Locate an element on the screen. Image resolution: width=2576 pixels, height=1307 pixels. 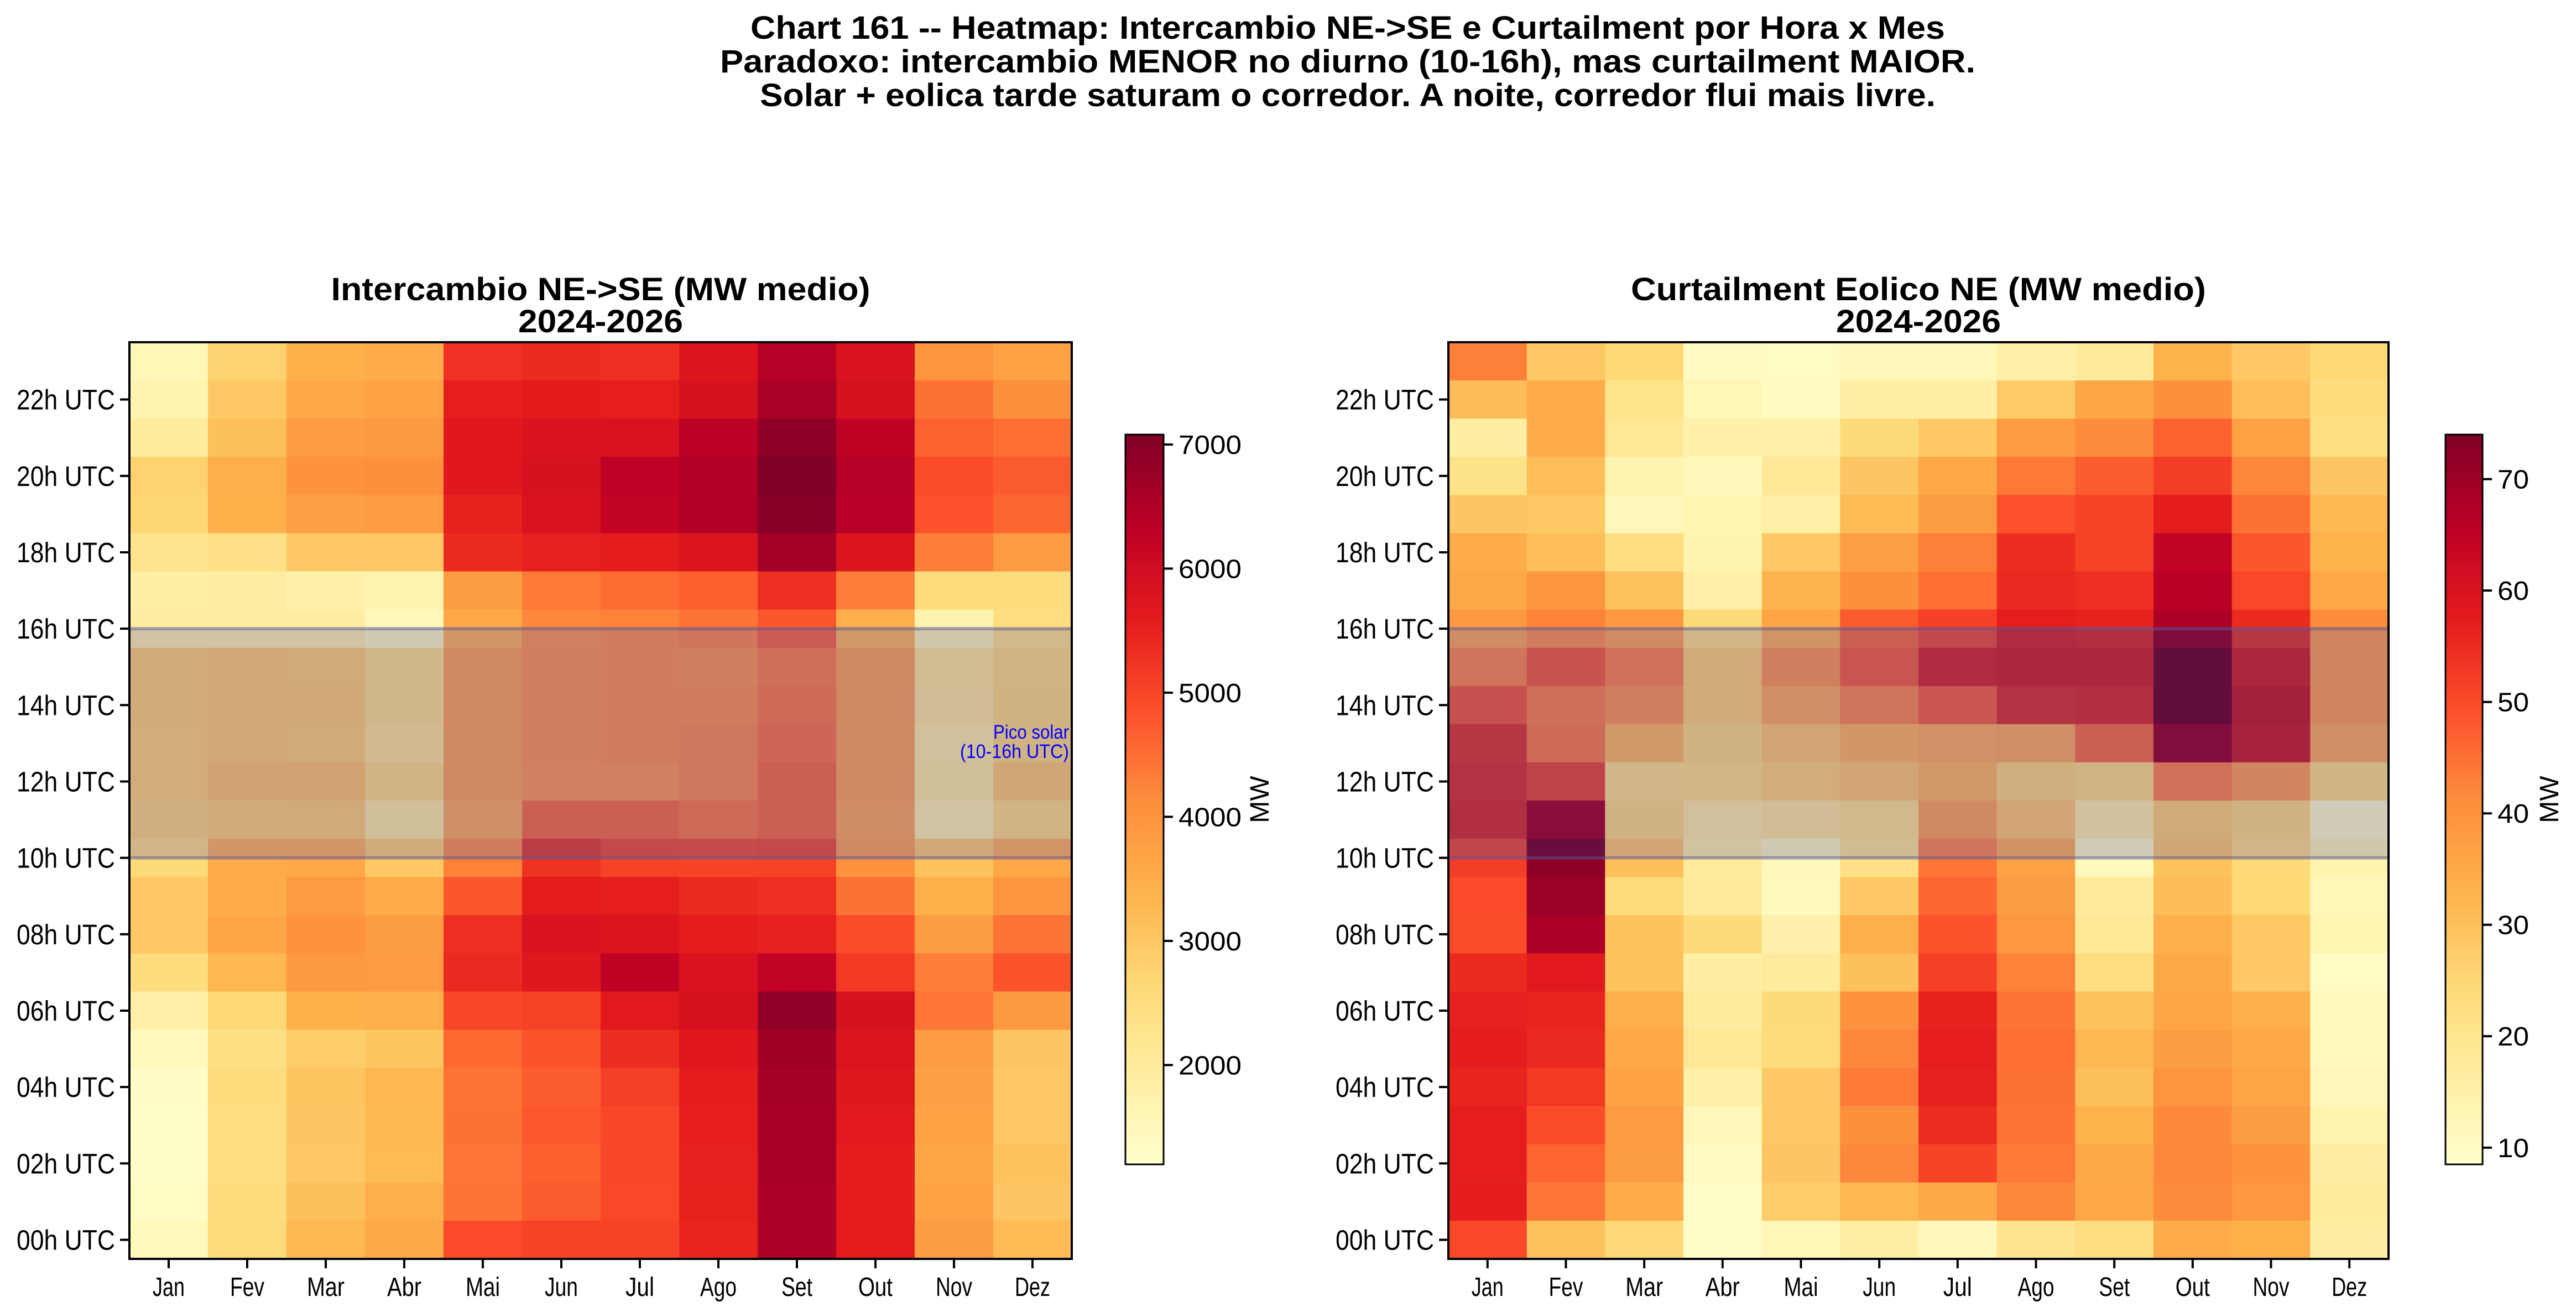
svg-text: 30 is located at coordinates (2513, 925).